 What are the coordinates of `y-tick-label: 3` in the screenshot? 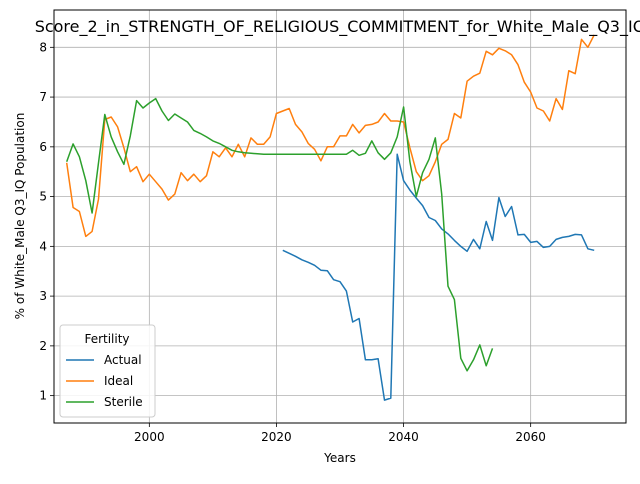 It's located at (43, 296).